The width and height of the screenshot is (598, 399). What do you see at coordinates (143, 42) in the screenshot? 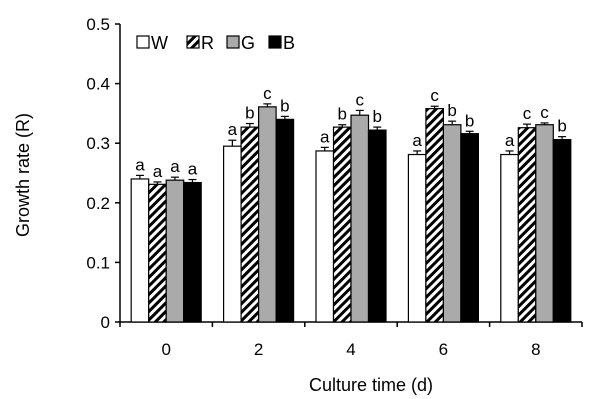
I see `legend-swatch-W` at bounding box center [143, 42].